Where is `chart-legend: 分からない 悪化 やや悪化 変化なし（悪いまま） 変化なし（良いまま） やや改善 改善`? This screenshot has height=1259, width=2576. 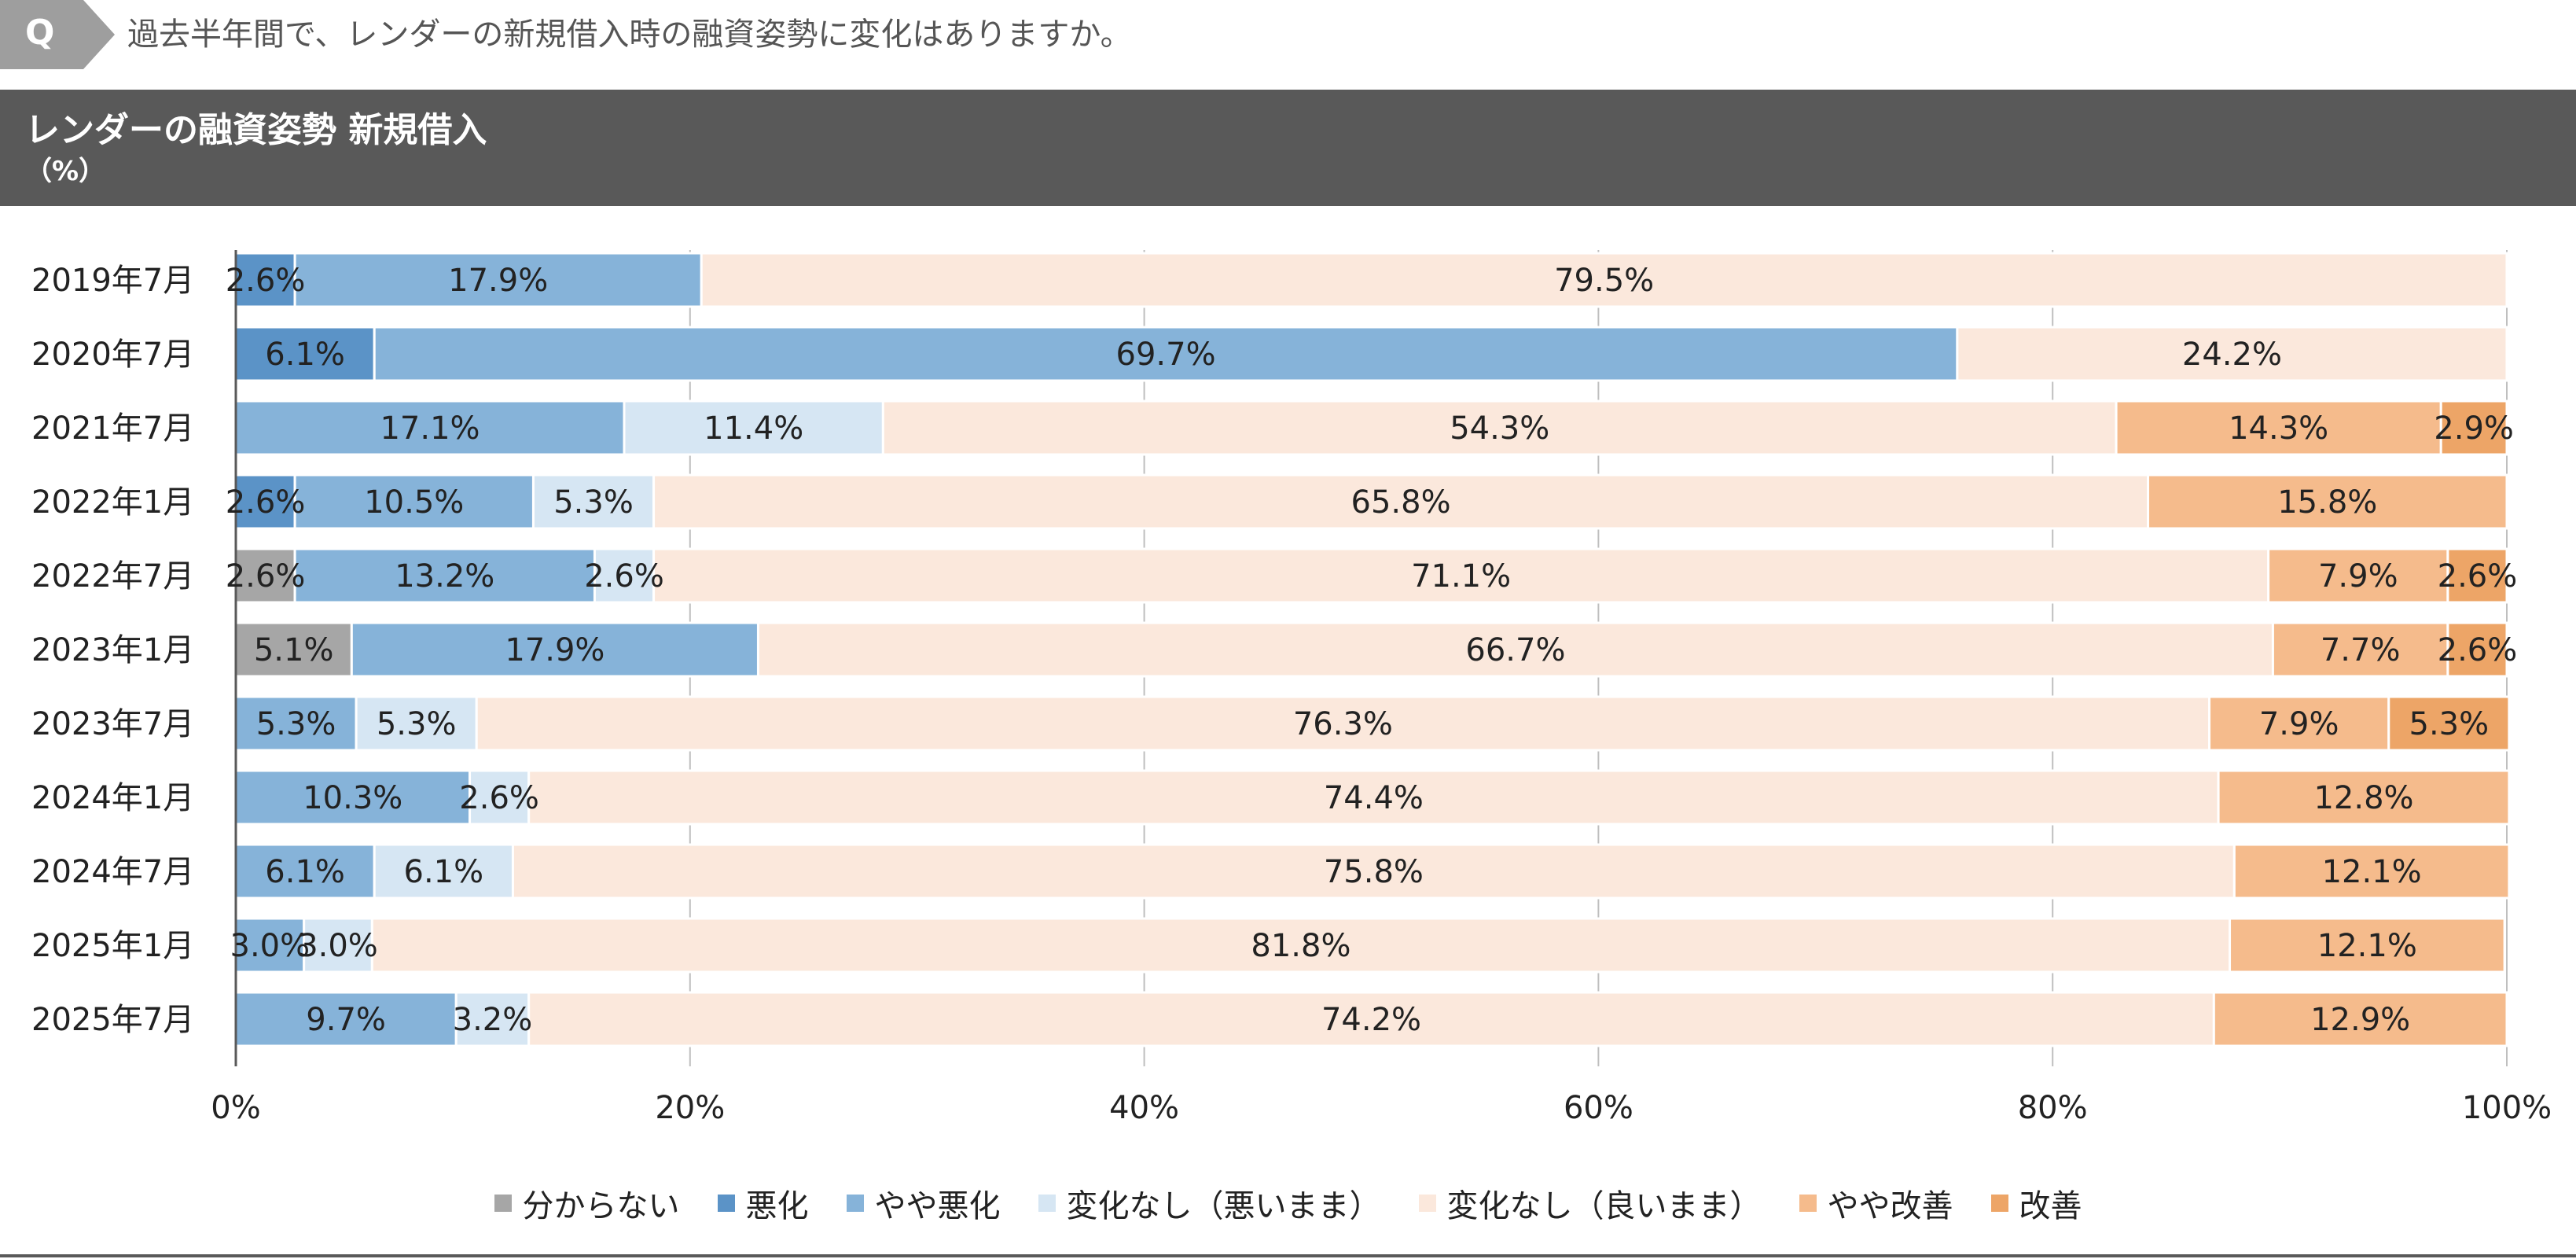
chart-legend: 分からない 悪化 やや悪化 変化なし（悪いまま） 変化なし（良いまま） やや改善 改善 is located at coordinates (1288, 1203).